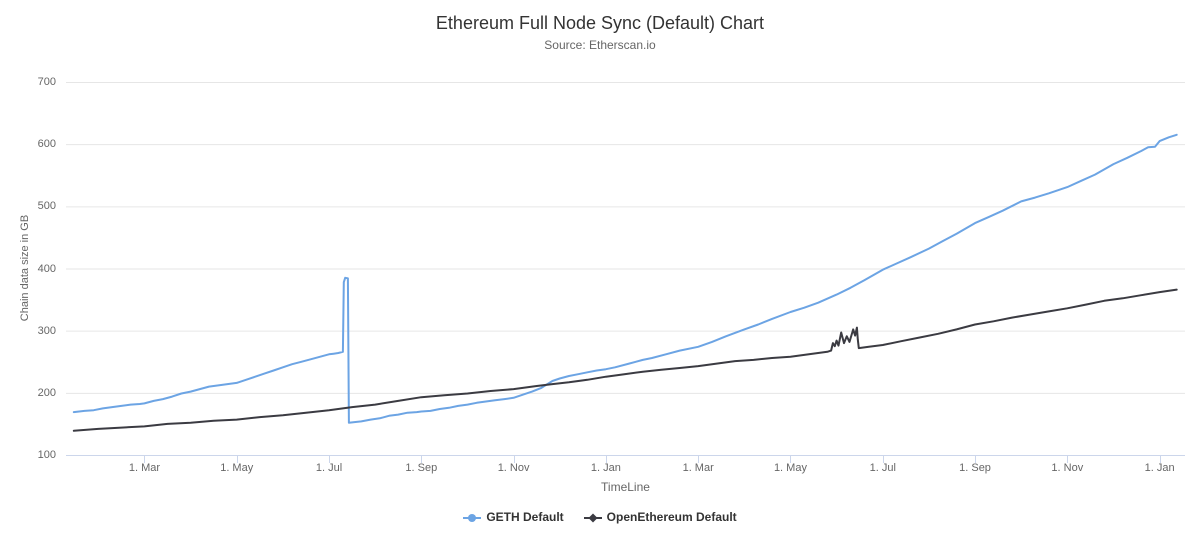 This screenshot has height=544, width=1200. Describe the element at coordinates (46, 144) in the screenshot. I see `y-tick-label: 600` at that location.